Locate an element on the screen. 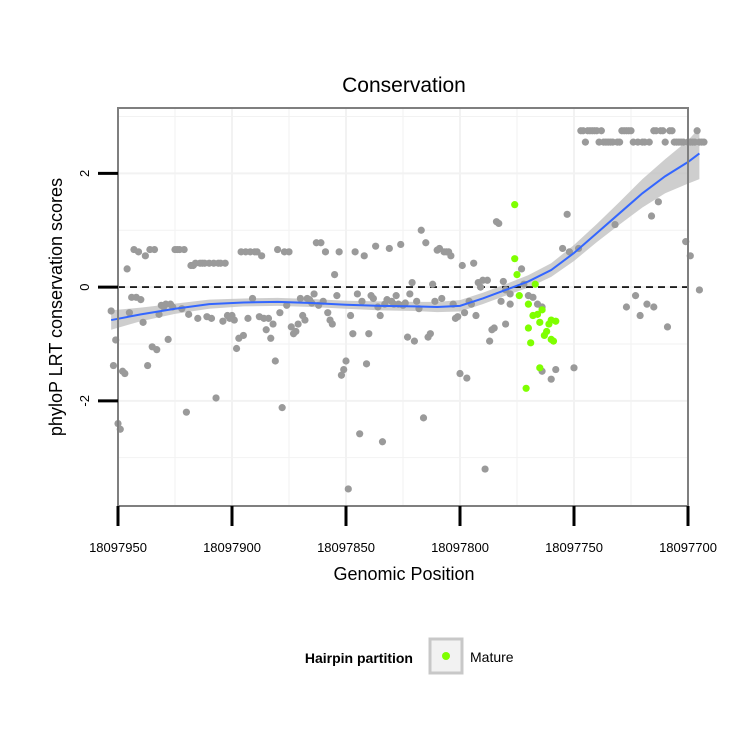  x-tick-label: 18097750 is located at coordinates (574, 547).